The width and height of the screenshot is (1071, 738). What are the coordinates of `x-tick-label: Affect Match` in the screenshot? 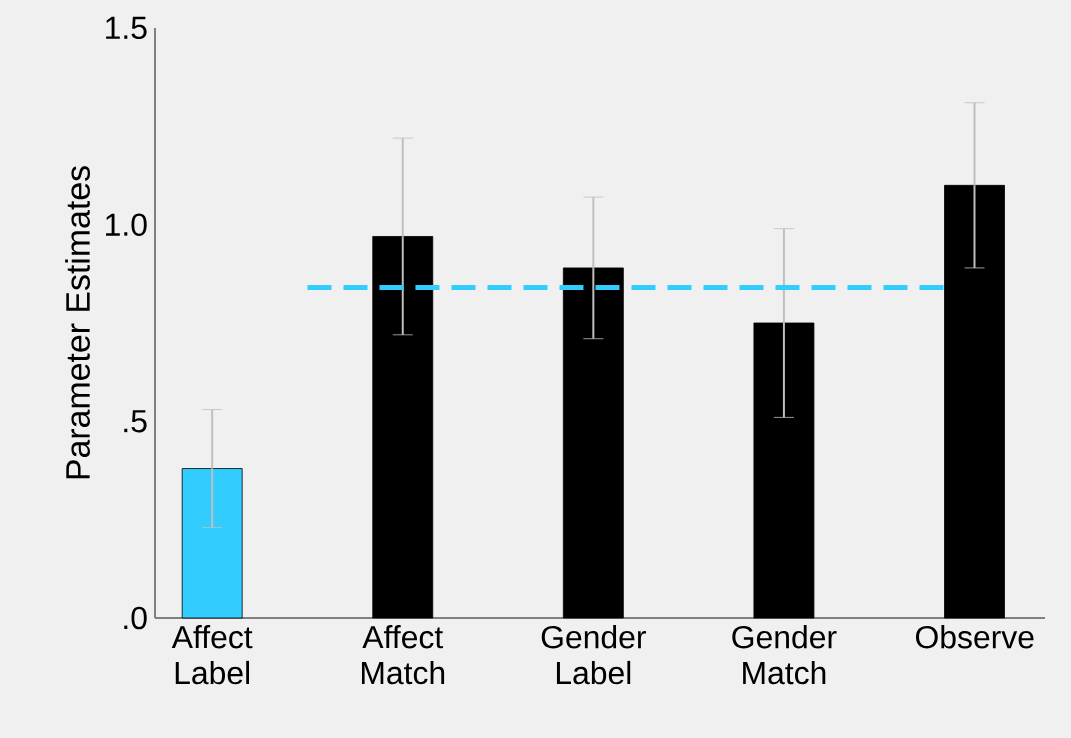 It's located at (403, 655).